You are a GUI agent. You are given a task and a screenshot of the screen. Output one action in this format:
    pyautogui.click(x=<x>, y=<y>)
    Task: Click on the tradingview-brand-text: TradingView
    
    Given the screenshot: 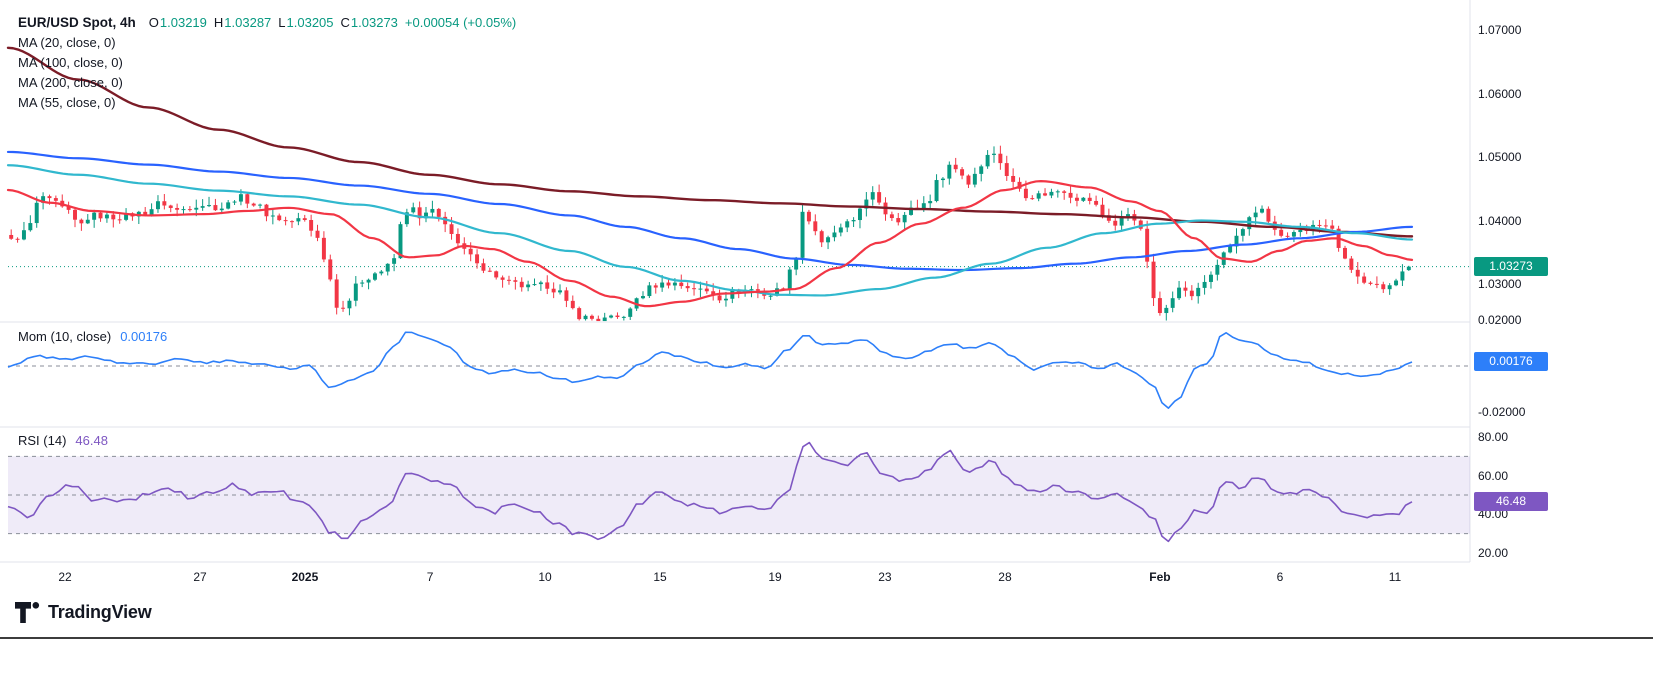 What is the action you would take?
    pyautogui.click(x=100, y=612)
    